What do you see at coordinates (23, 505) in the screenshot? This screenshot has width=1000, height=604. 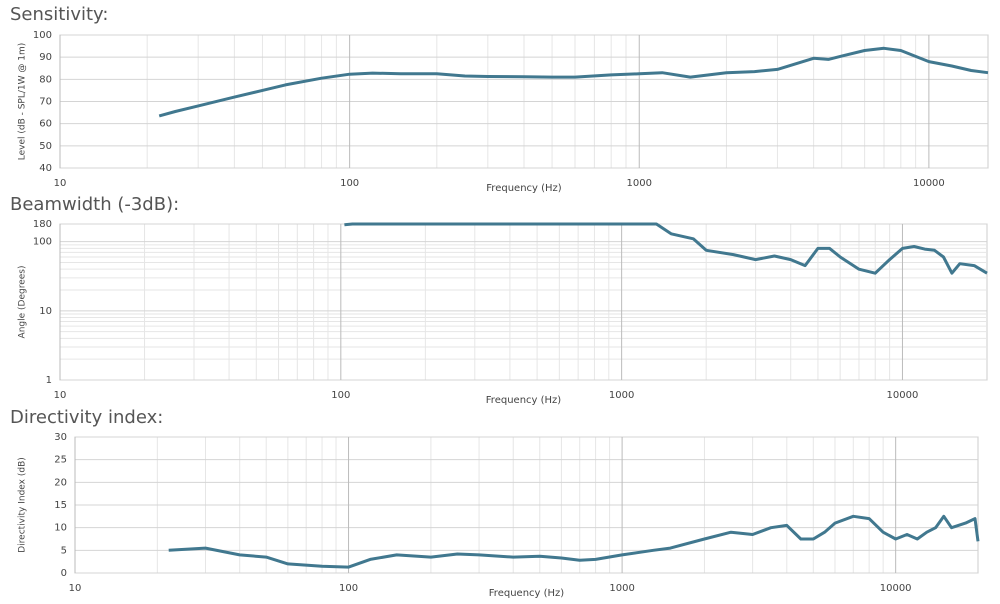 I see `y-axis-label: Directivity Index (dB)` at bounding box center [23, 505].